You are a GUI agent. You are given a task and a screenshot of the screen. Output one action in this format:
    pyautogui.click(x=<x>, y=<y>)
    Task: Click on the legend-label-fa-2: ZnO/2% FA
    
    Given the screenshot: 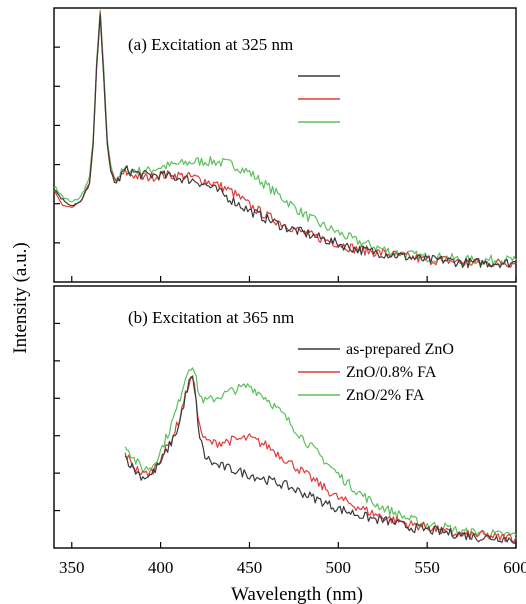 What is the action you would take?
    pyautogui.click(x=385, y=395)
    